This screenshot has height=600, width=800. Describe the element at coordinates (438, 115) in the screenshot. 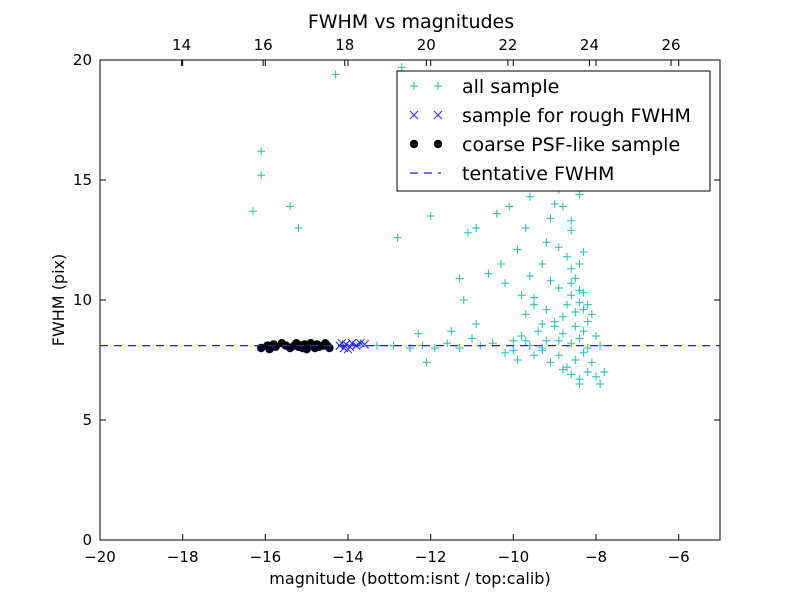

I see `legend-rough-fwhm-marker` at that location.